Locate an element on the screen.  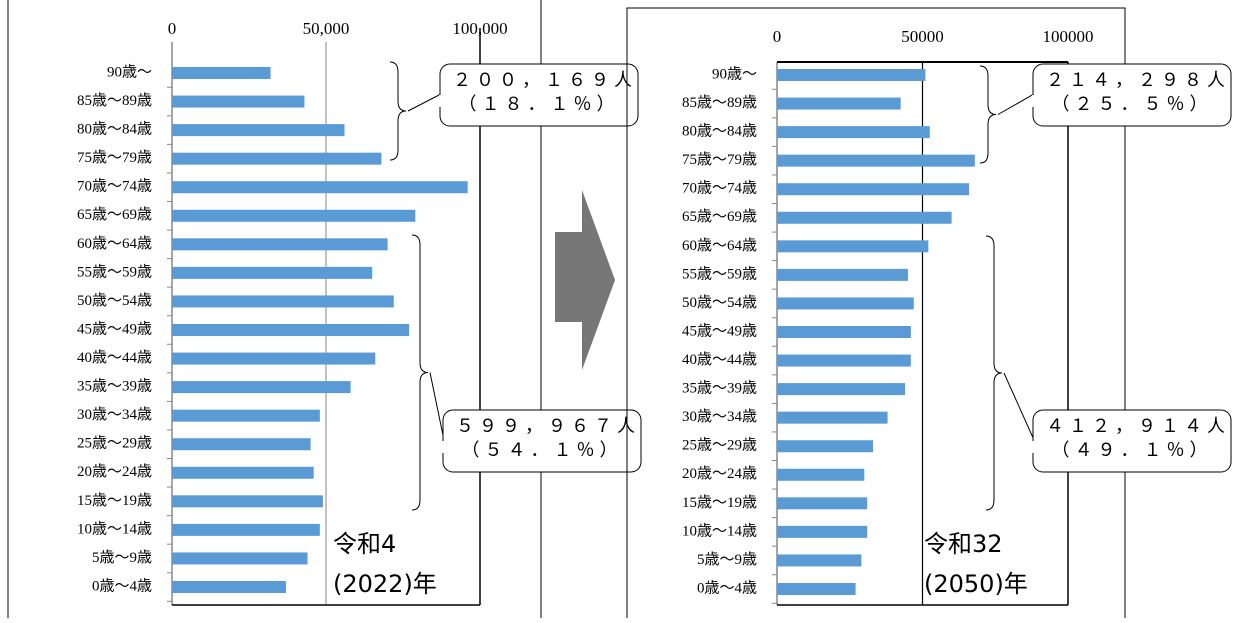
x-tick-label: 50000 is located at coordinates (922, 36).